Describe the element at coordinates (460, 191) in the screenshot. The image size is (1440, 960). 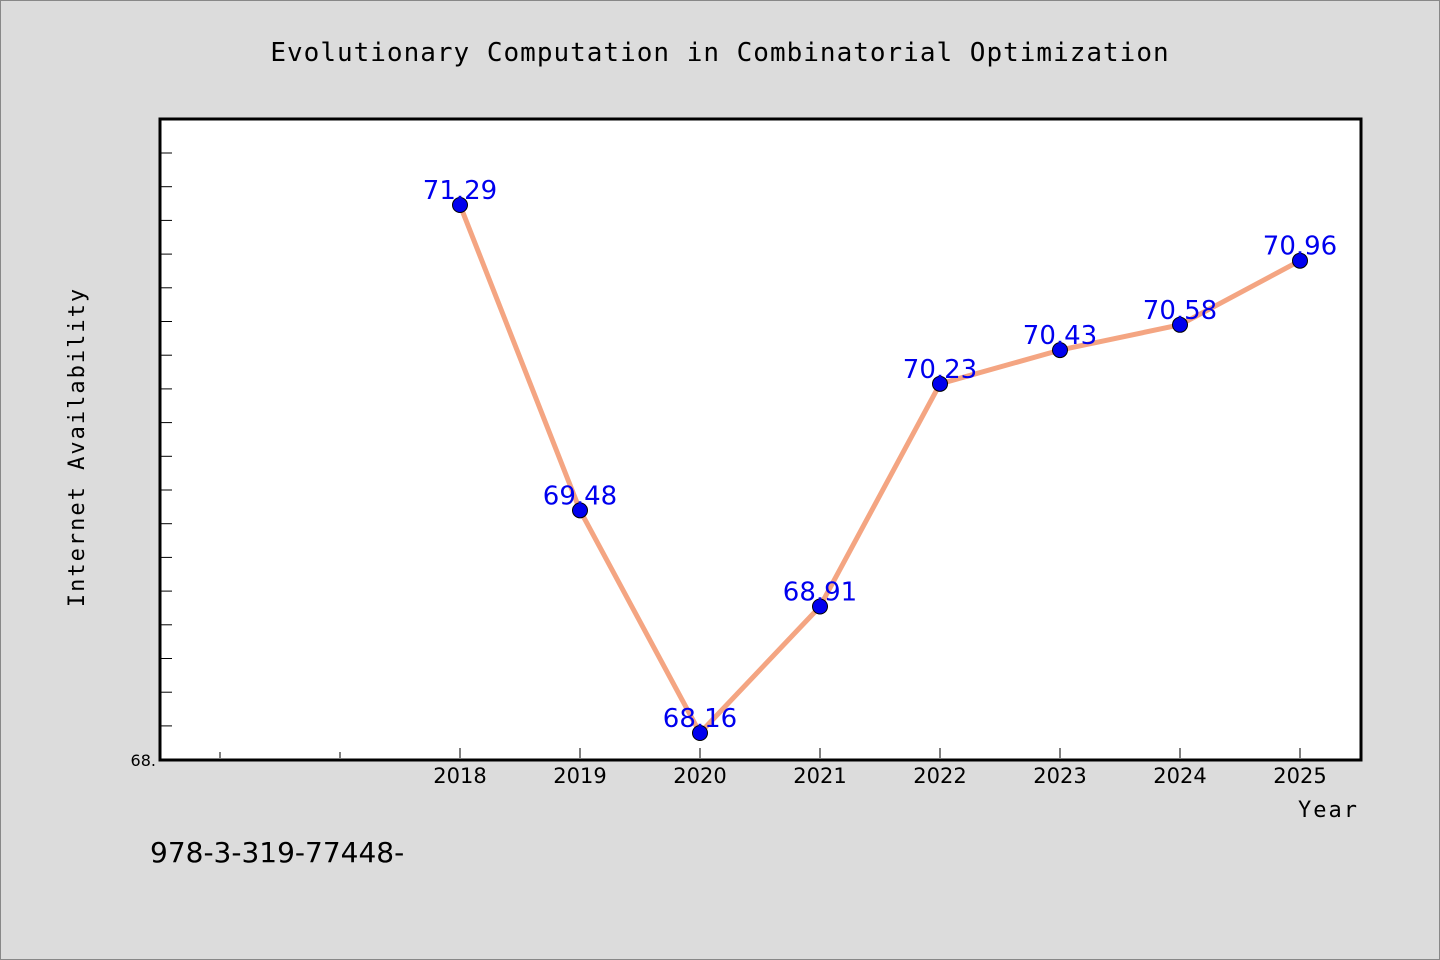
I see `data-label: 71.29` at that location.